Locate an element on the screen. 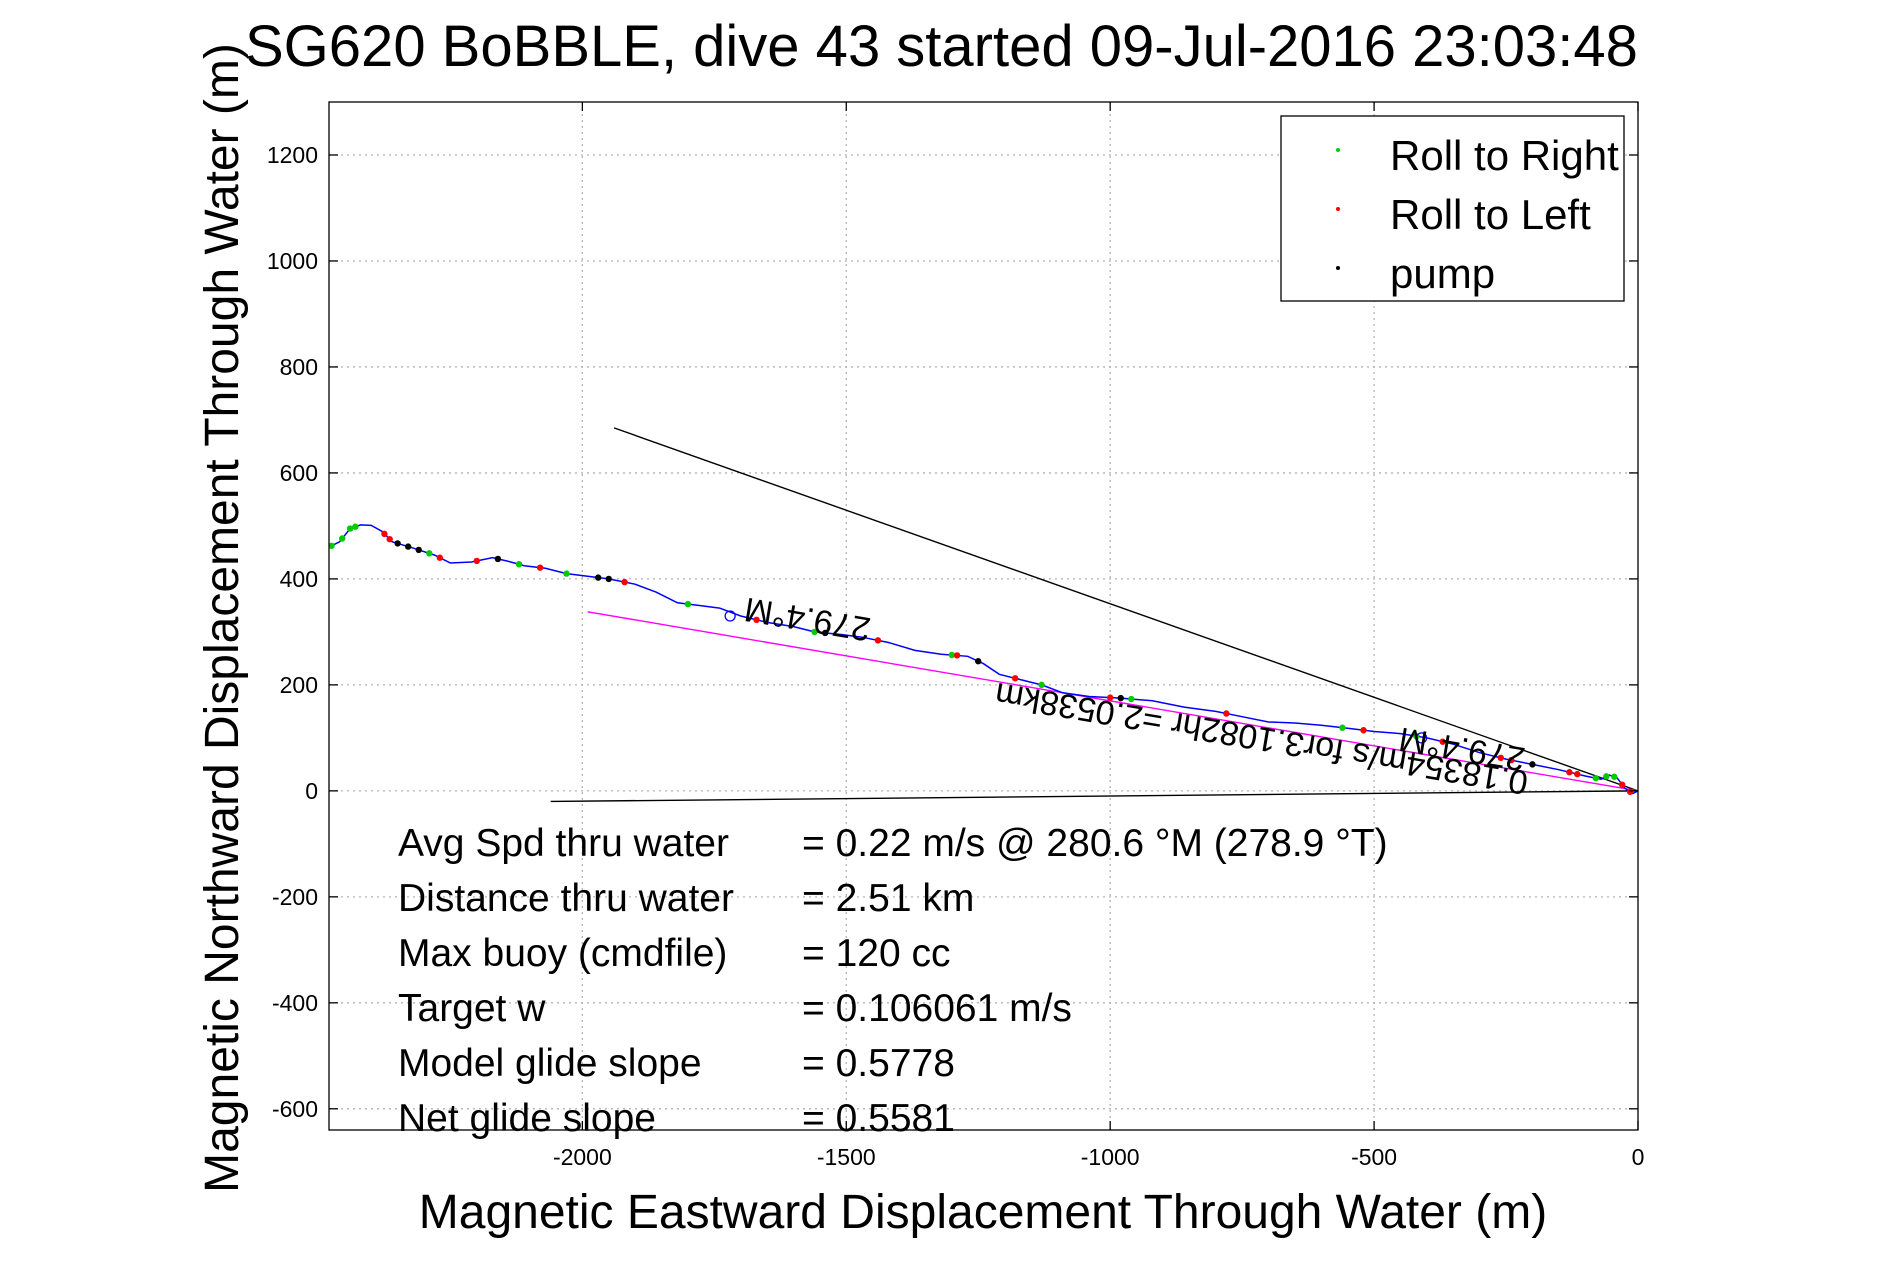 The height and width of the screenshot is (1262, 1891). heading-markers is located at coordinates (1076, 677).